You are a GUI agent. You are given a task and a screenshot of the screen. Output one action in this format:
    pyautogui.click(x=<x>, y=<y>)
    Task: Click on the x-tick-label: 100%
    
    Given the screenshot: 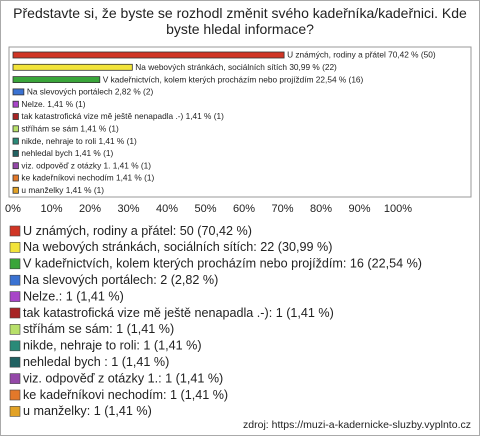 What is the action you would take?
    pyautogui.click(x=398, y=209)
    